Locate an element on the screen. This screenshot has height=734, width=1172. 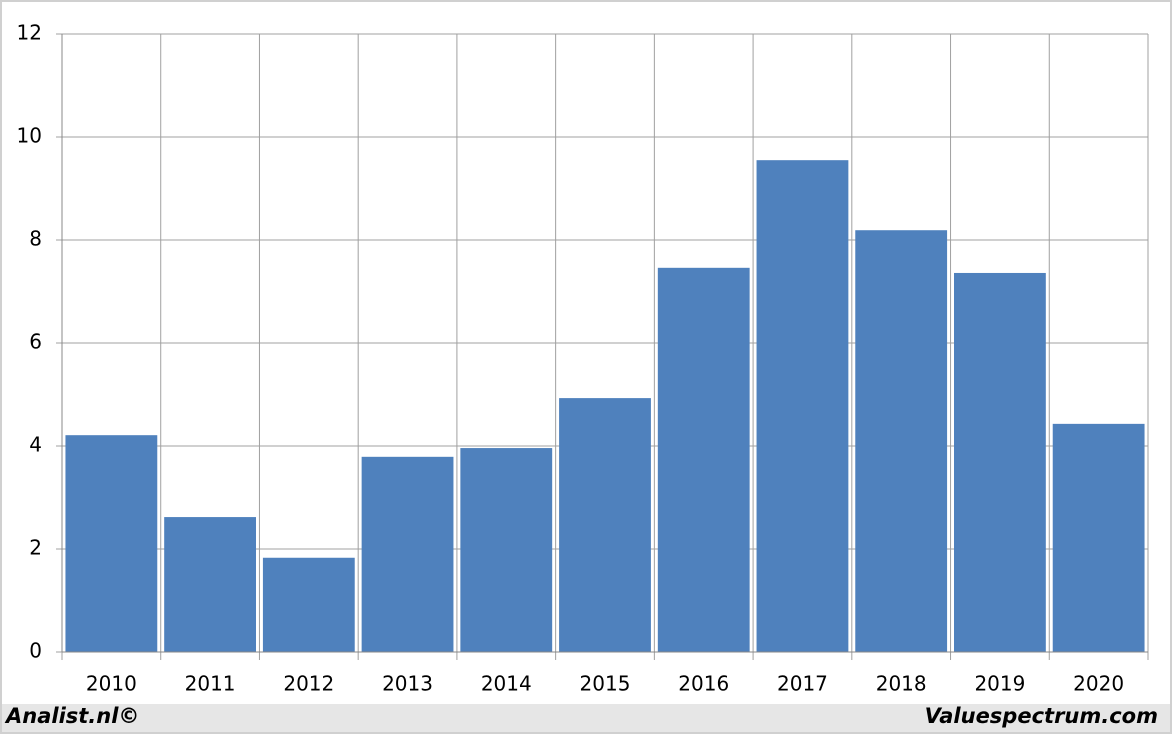
x-tick-label: 2015 is located at coordinates (605, 684).